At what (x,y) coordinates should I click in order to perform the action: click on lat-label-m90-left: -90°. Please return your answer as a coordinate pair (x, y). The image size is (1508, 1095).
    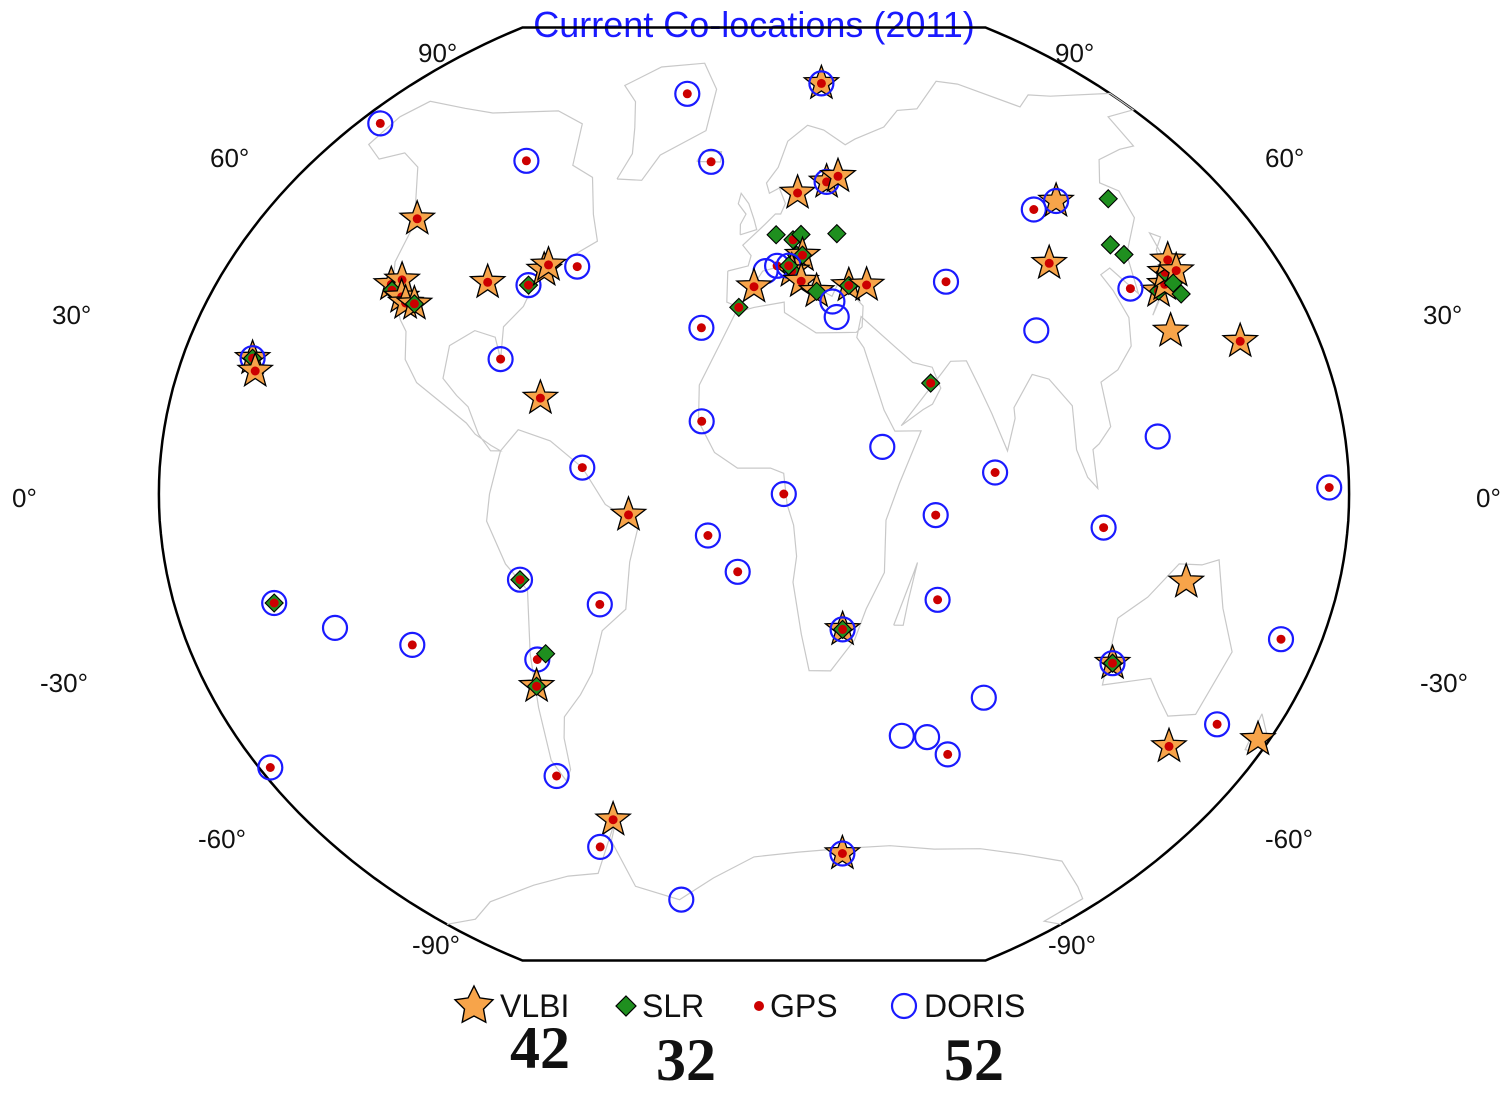
    Looking at the image, I should click on (436, 945).